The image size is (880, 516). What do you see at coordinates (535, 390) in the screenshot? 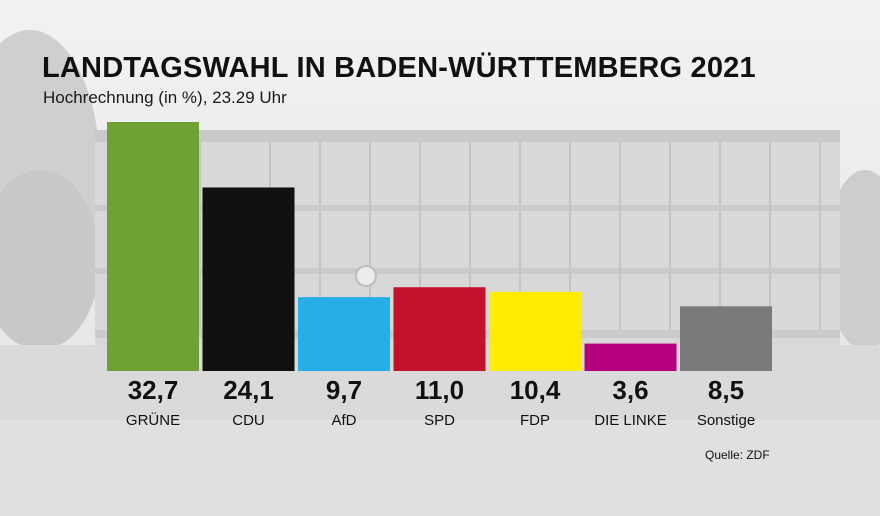
I see `value-label-4: 10,4` at bounding box center [535, 390].